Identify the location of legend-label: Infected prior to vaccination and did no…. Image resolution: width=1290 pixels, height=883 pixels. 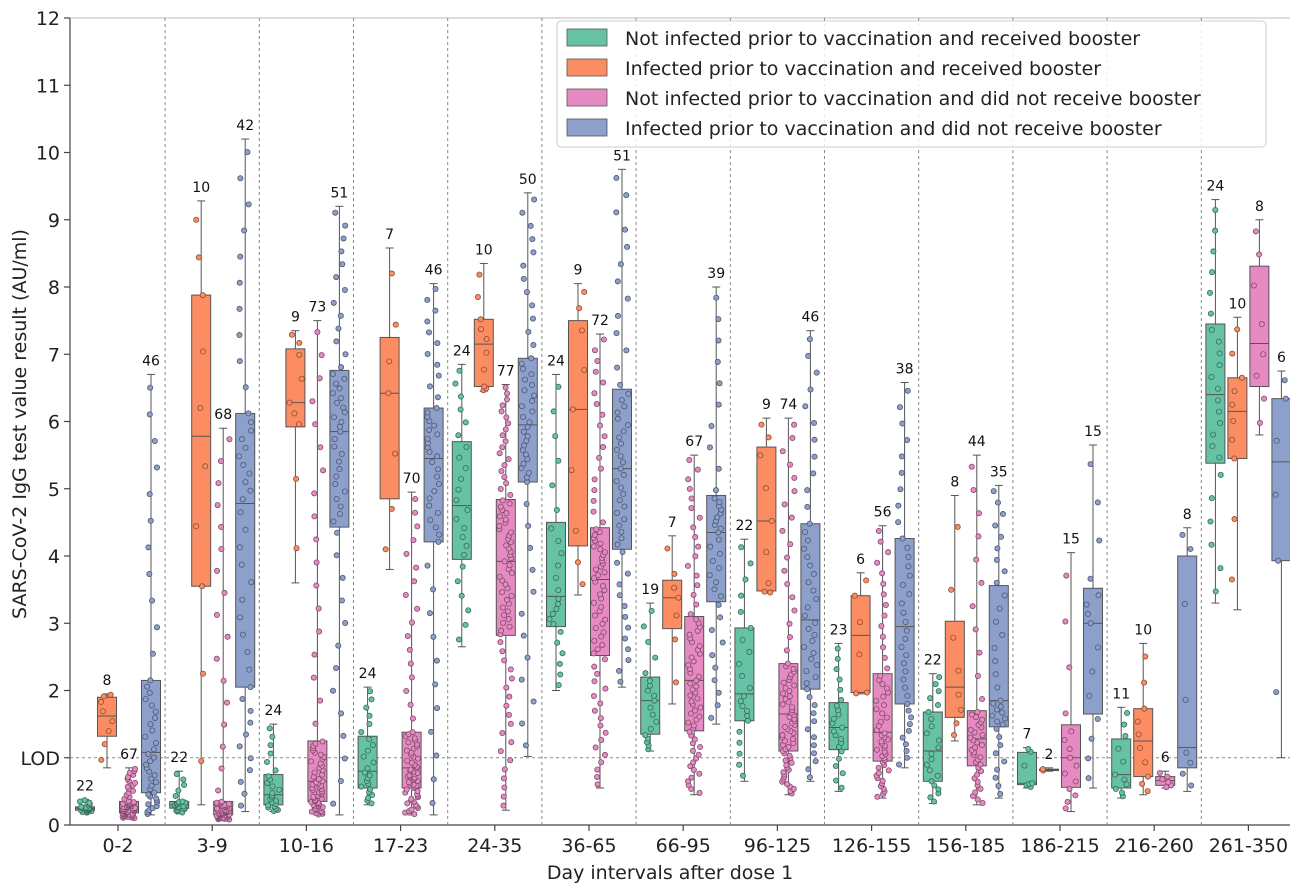
(893, 129).